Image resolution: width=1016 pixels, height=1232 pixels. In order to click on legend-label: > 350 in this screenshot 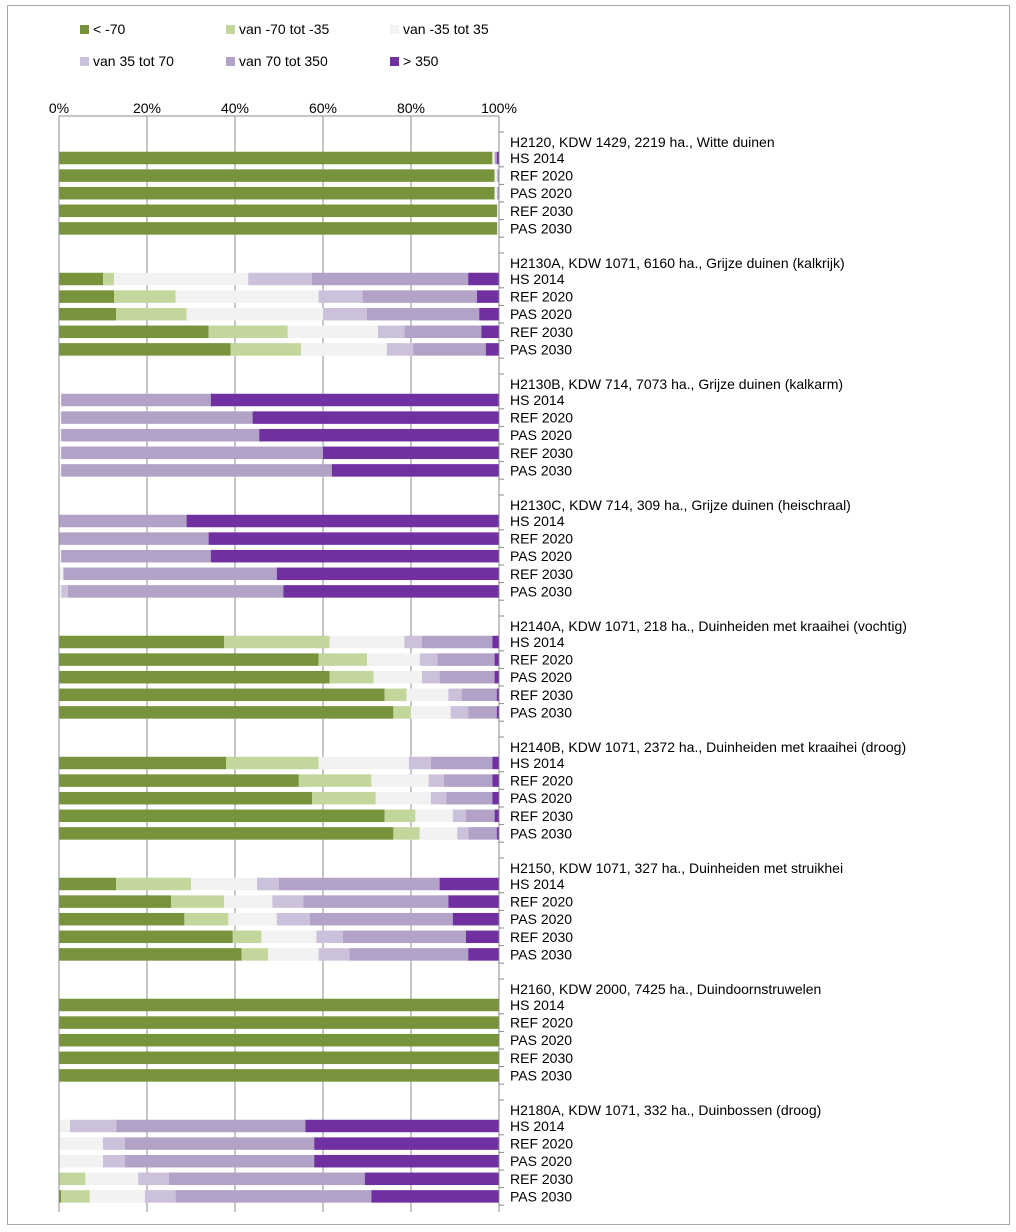, I will do `click(421, 61)`.